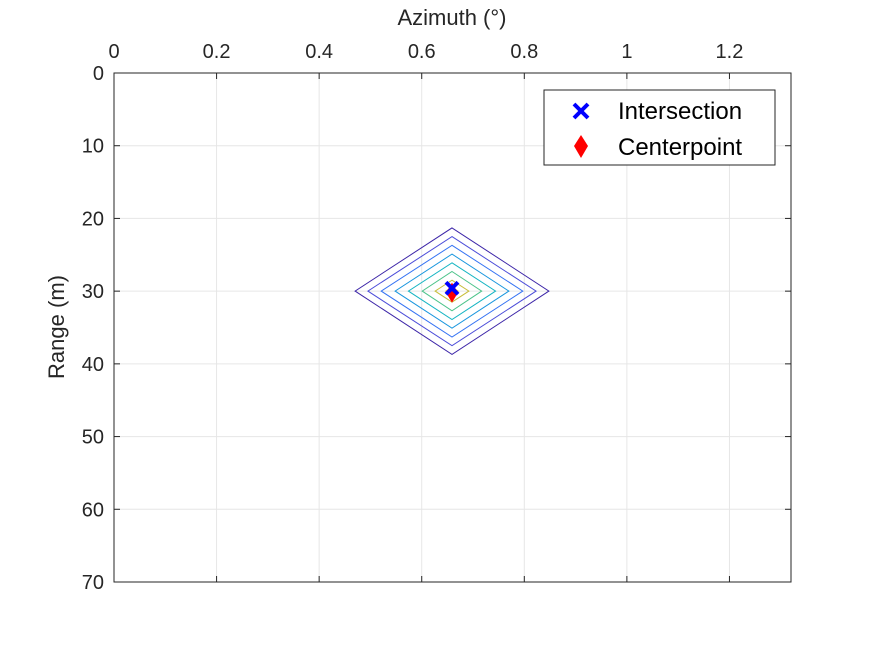 This screenshot has width=875, height=656. Describe the element at coordinates (581, 146) in the screenshot. I see `legend-marker-centerpoint` at that location.